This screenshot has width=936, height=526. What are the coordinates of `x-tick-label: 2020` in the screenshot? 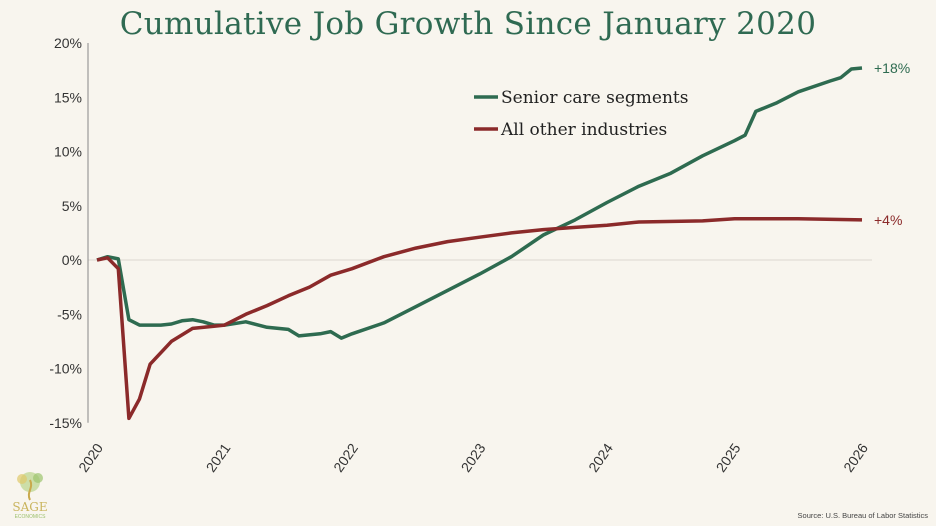 It's located at (90, 457).